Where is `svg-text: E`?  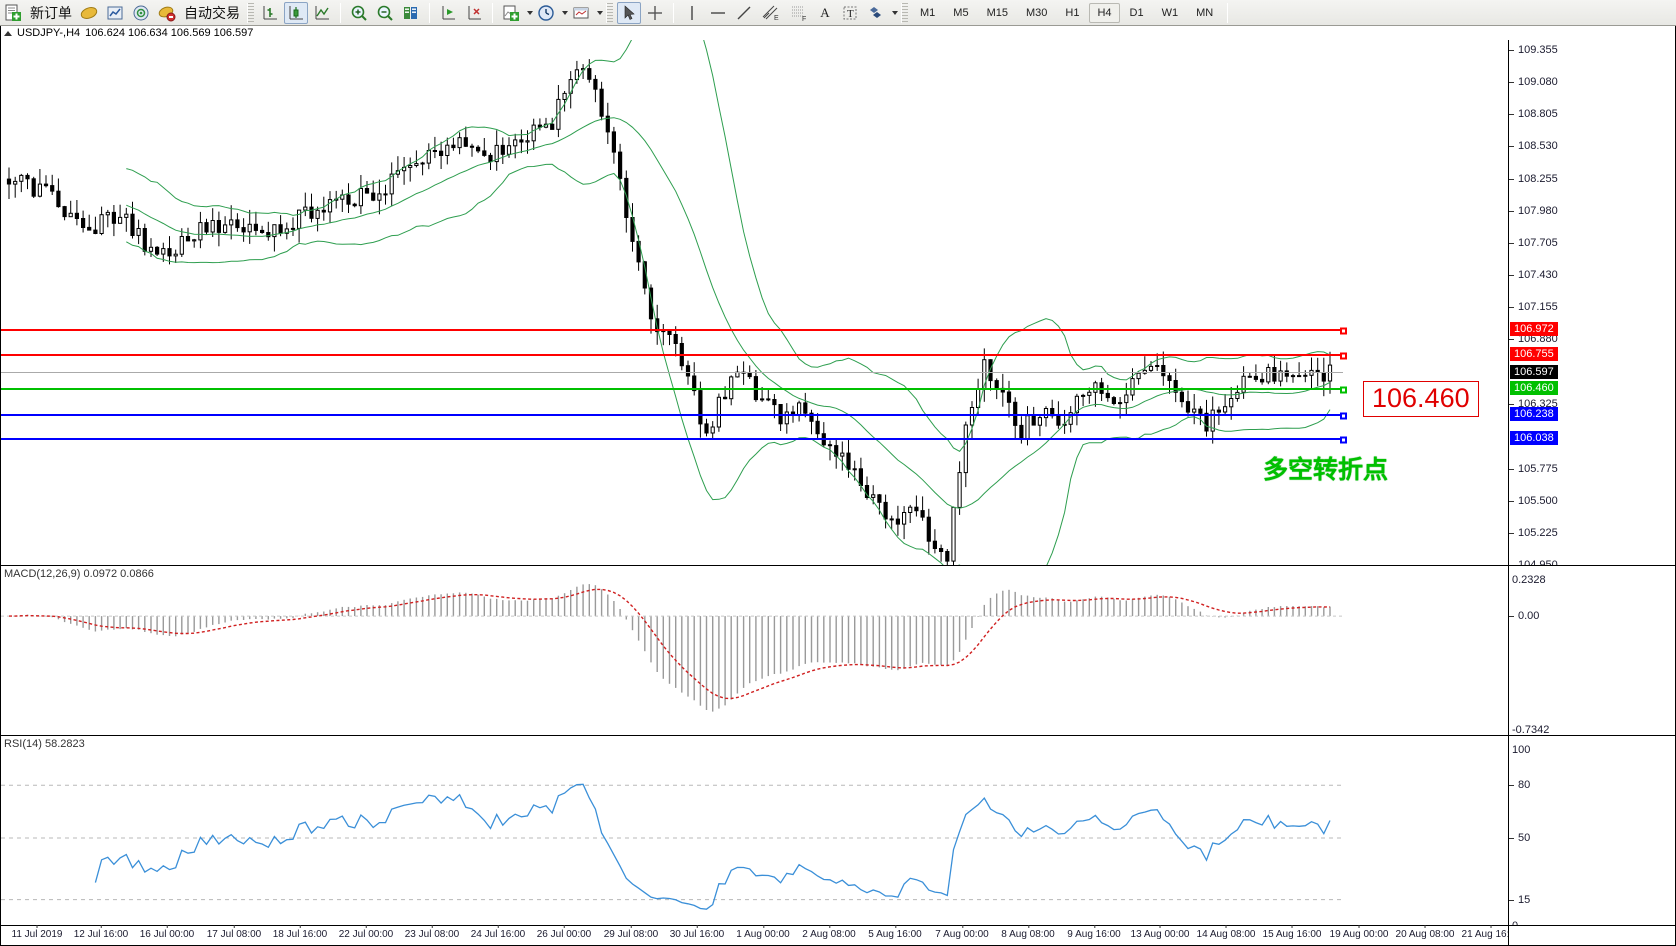
svg-text: E is located at coordinates (776, 18).